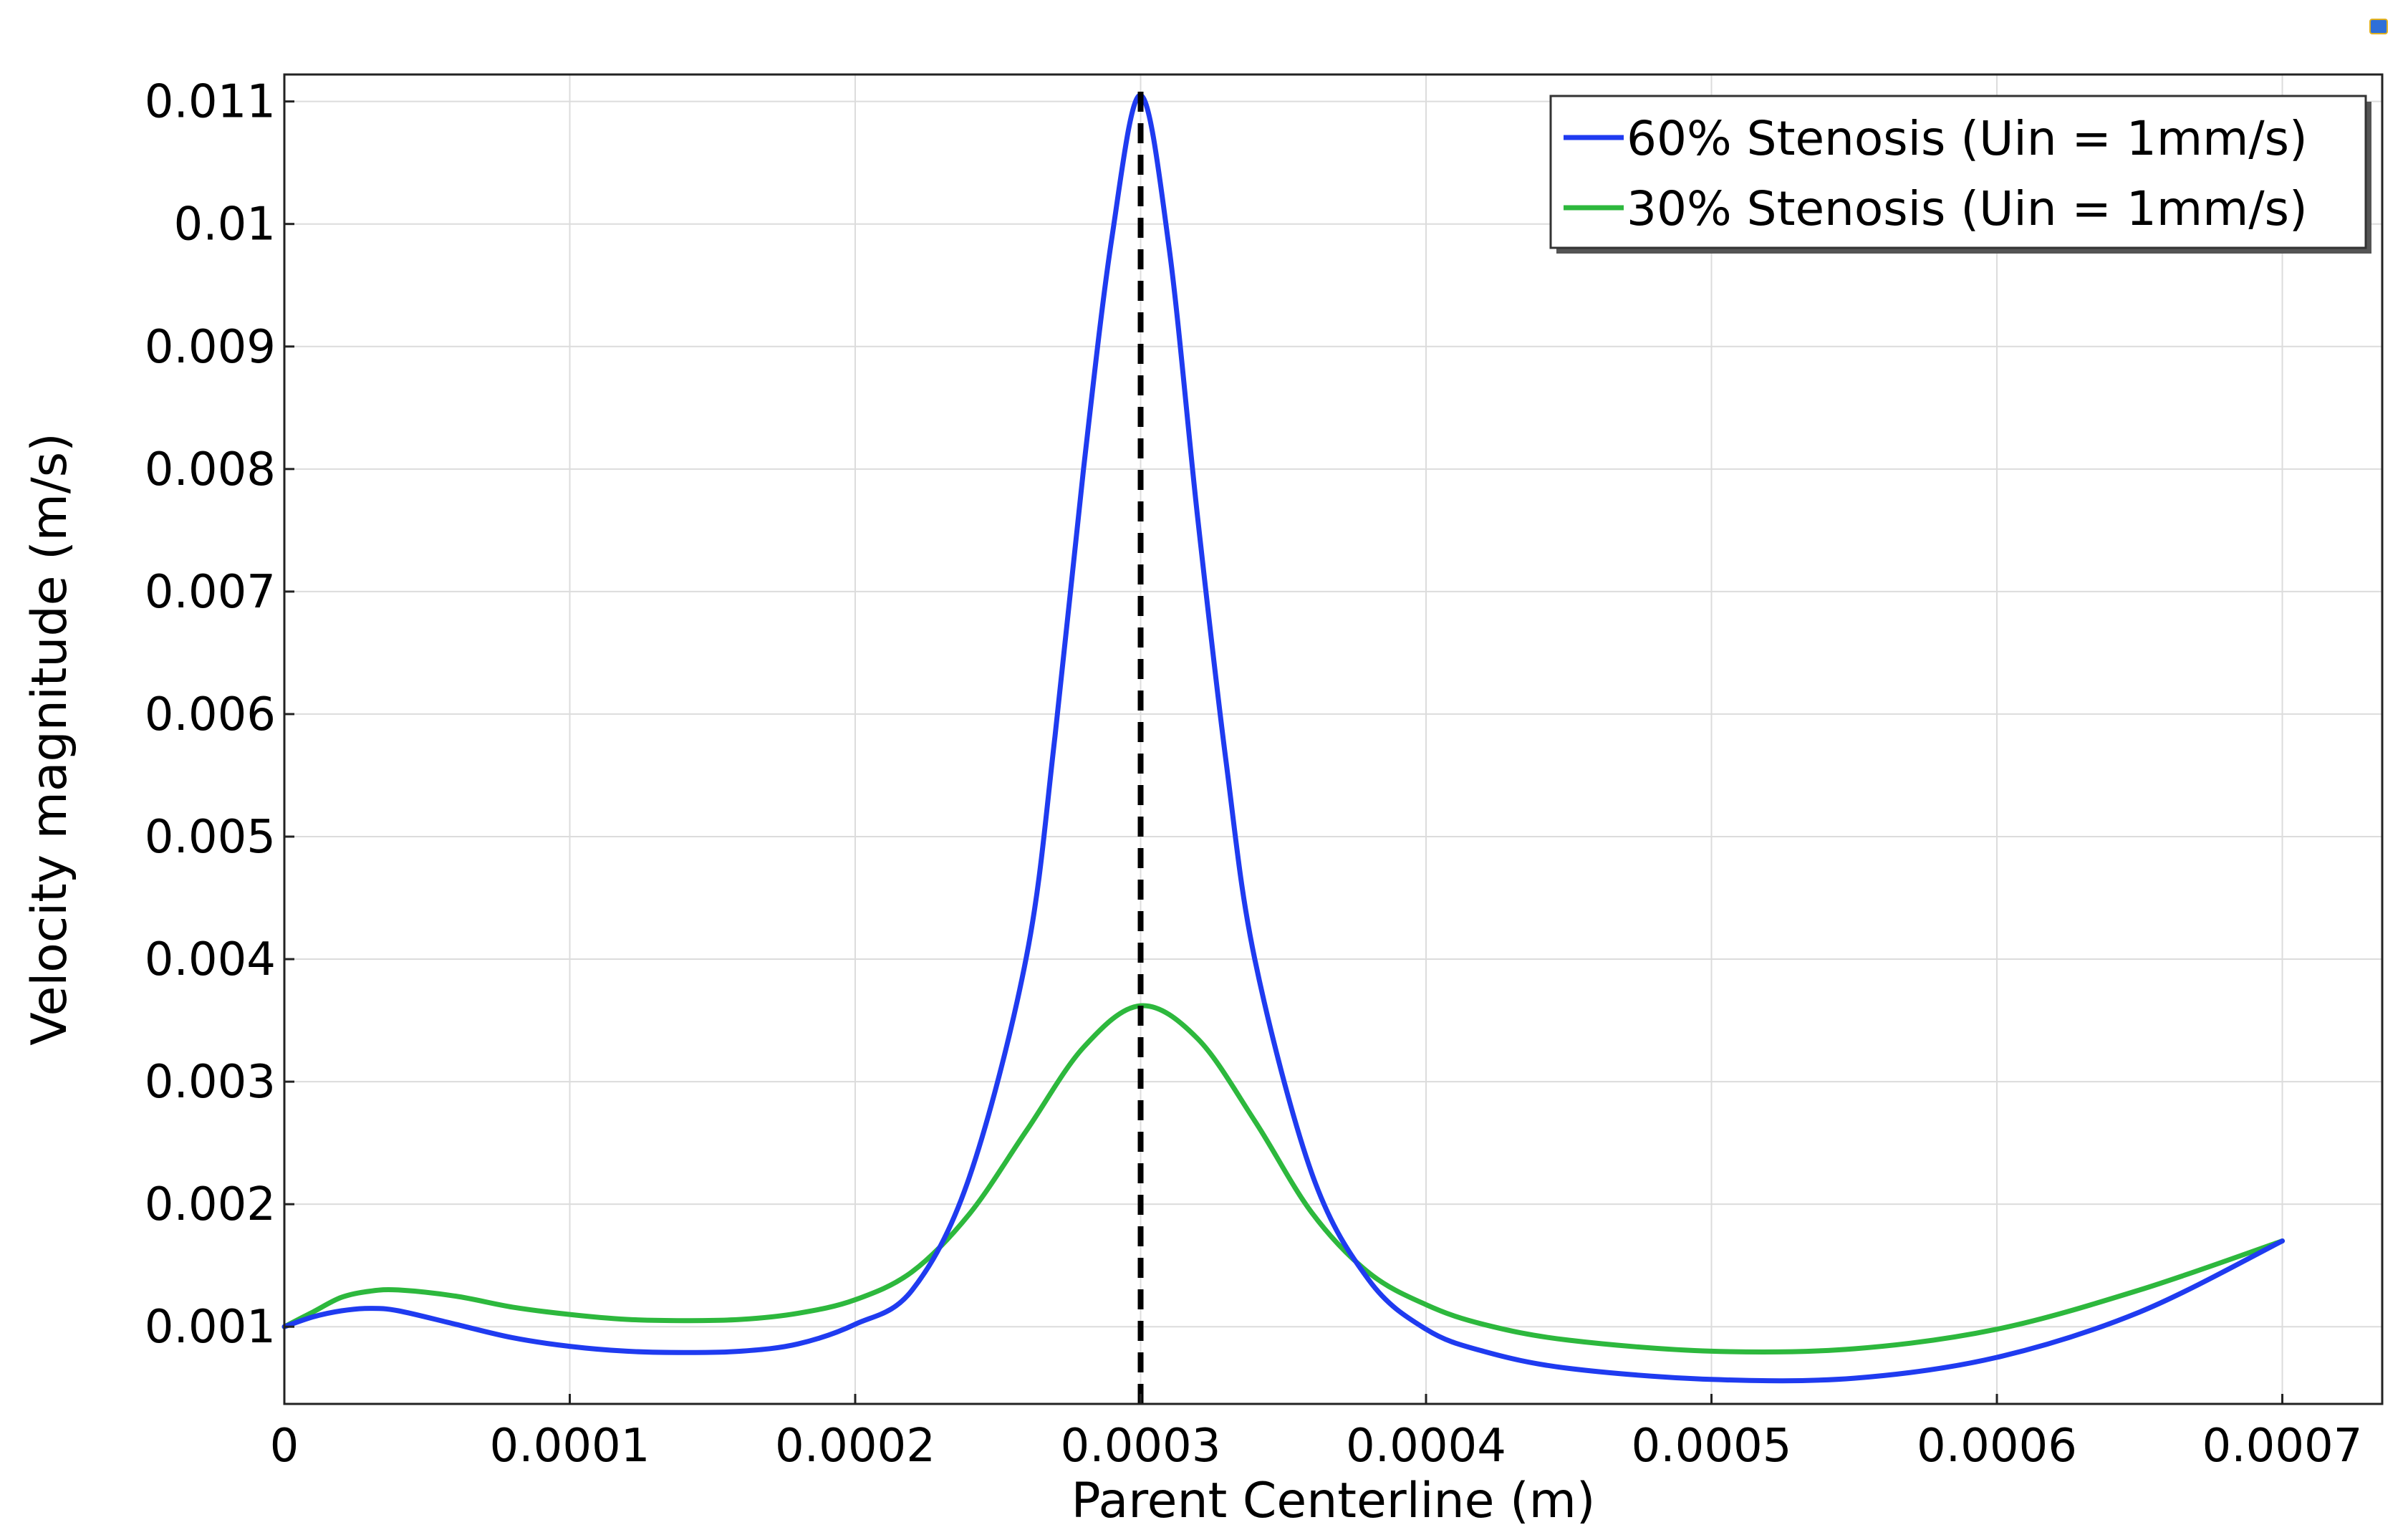 The width and height of the screenshot is (2408, 1535). What do you see at coordinates (210, 715) in the screenshot?
I see `y-tick-label: 0.006` at bounding box center [210, 715].